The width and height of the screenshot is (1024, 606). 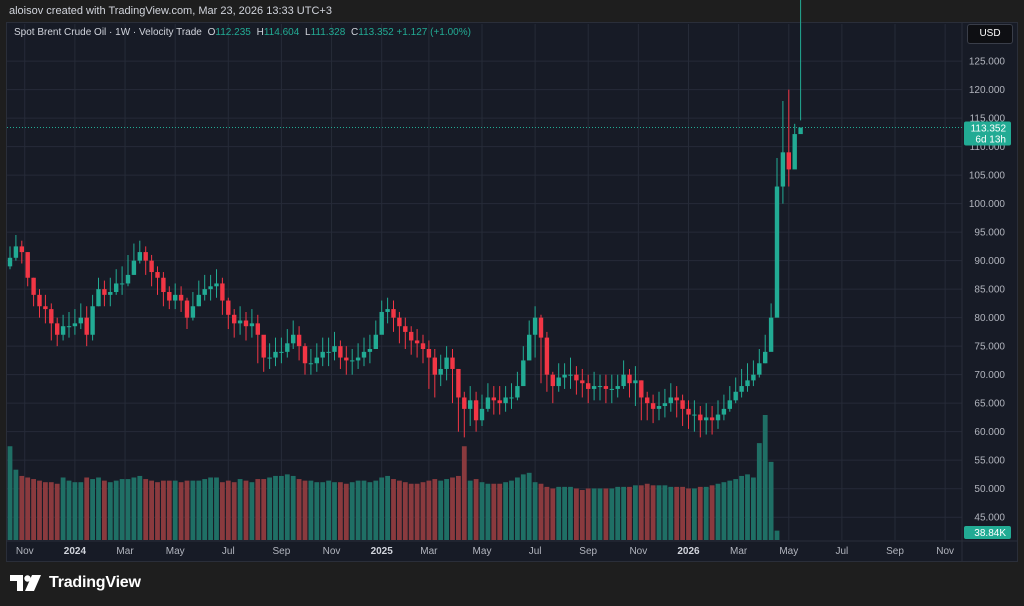 What do you see at coordinates (989, 461) in the screenshot?
I see `price-tick-label: 55.000` at bounding box center [989, 461].